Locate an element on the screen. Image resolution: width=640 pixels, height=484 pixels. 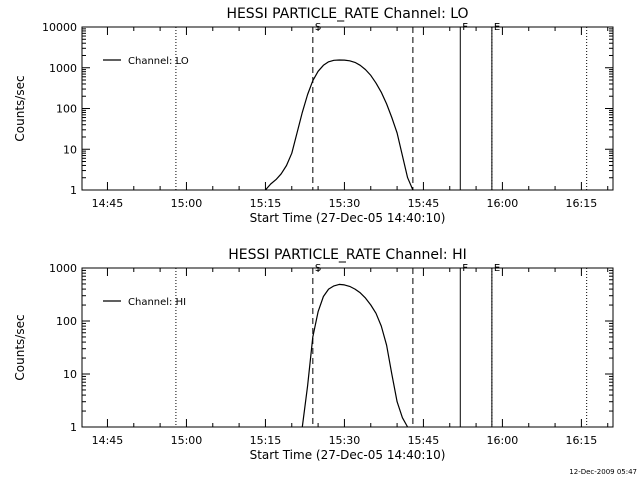
panel-2-x-tick-label: 15:00 is located at coordinates (187, 440).